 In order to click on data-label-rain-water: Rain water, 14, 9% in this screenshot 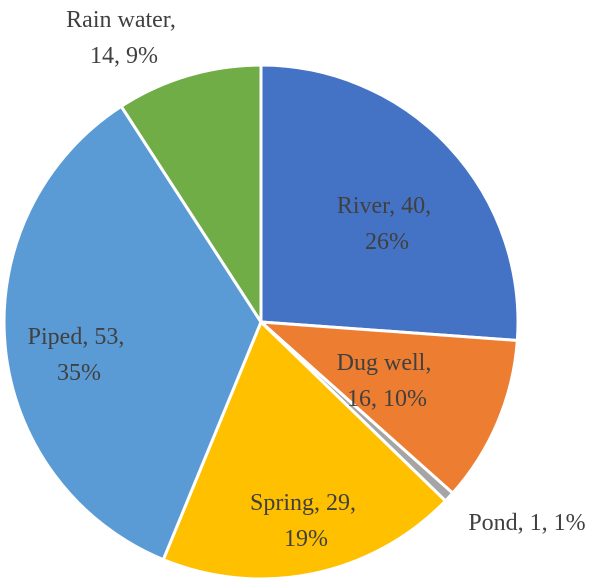, I will do `click(124, 38)`.